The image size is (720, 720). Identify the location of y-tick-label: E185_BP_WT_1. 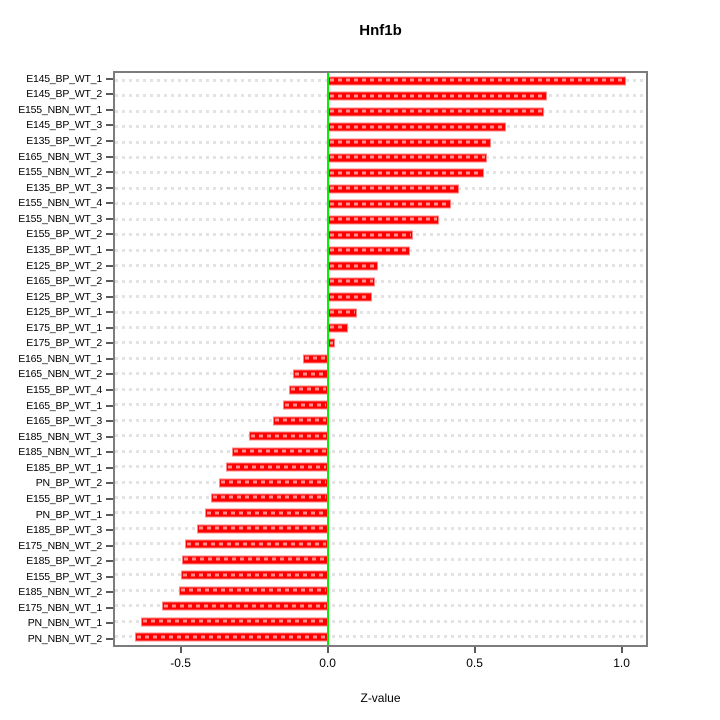
(64, 467).